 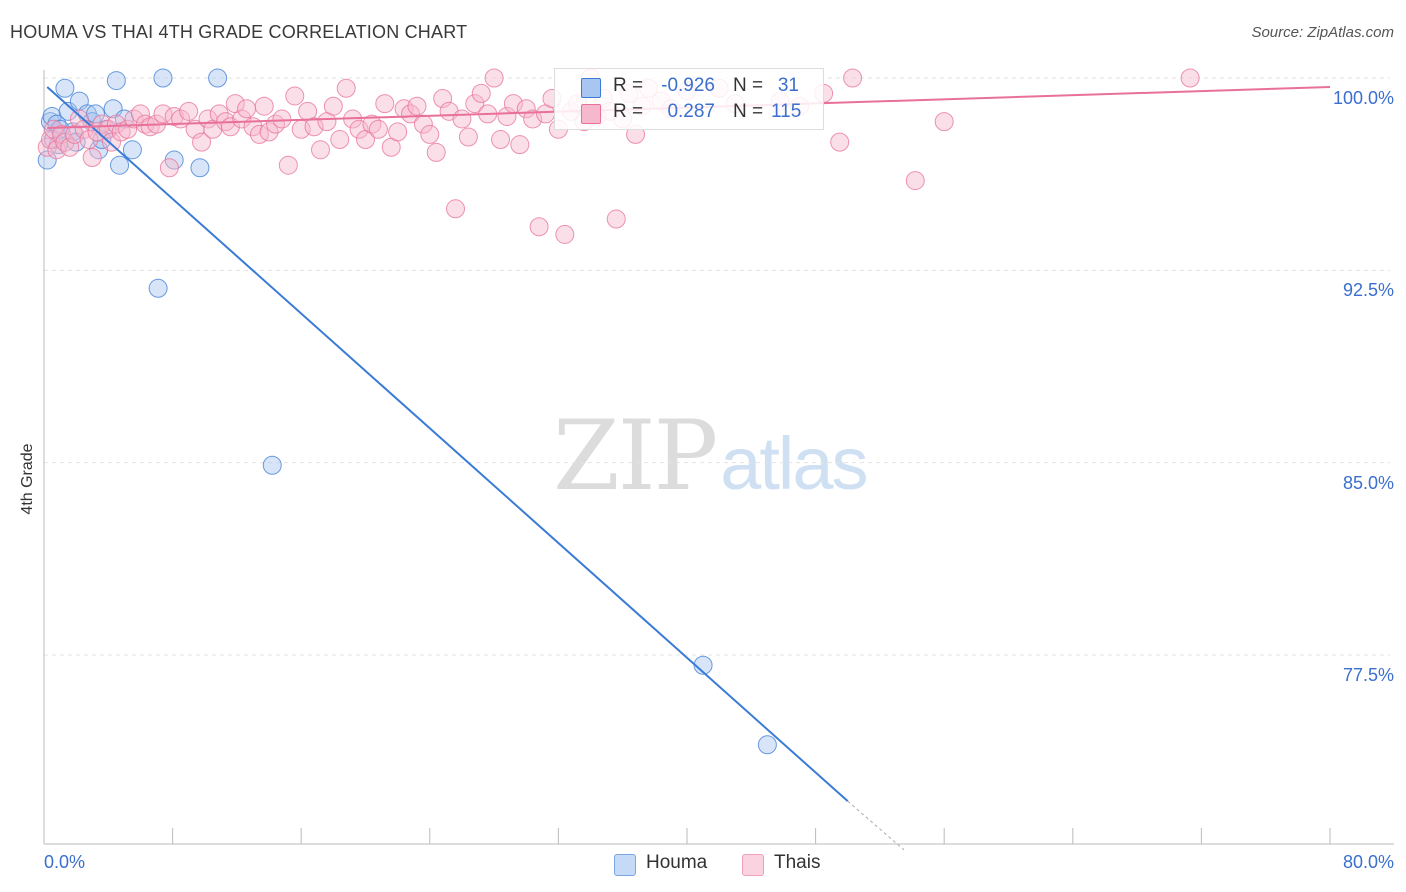 I want to click on thai-r-value: 0.287, so click(x=691, y=111).